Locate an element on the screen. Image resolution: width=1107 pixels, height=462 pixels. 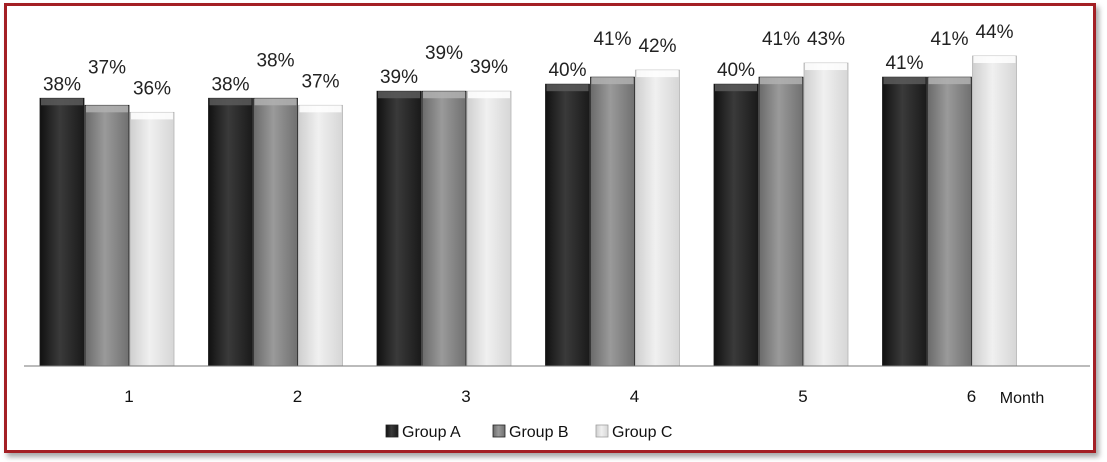
x-tick-label: 3 is located at coordinates (465, 396).